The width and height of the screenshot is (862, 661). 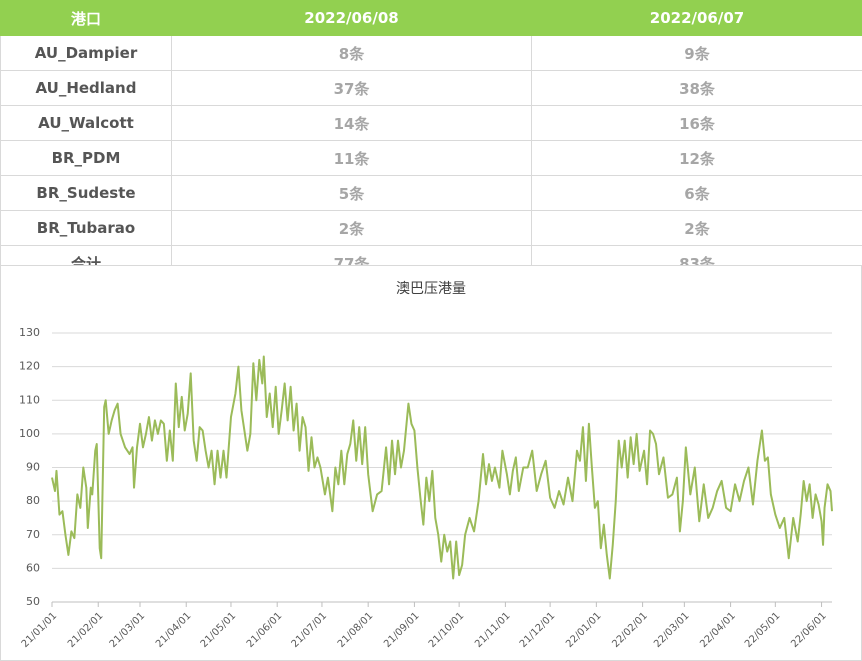 I want to click on y-tick-label: 70, so click(x=33, y=534).